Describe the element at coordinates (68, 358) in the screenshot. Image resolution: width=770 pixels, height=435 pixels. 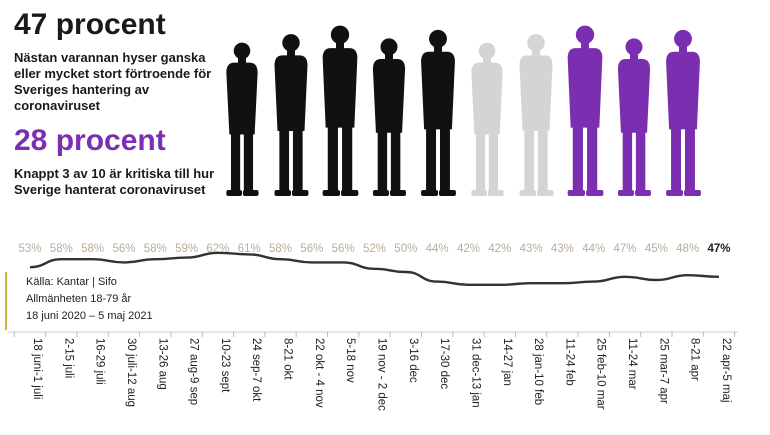
I see `x-tick-label: 2-15 juli` at that location.